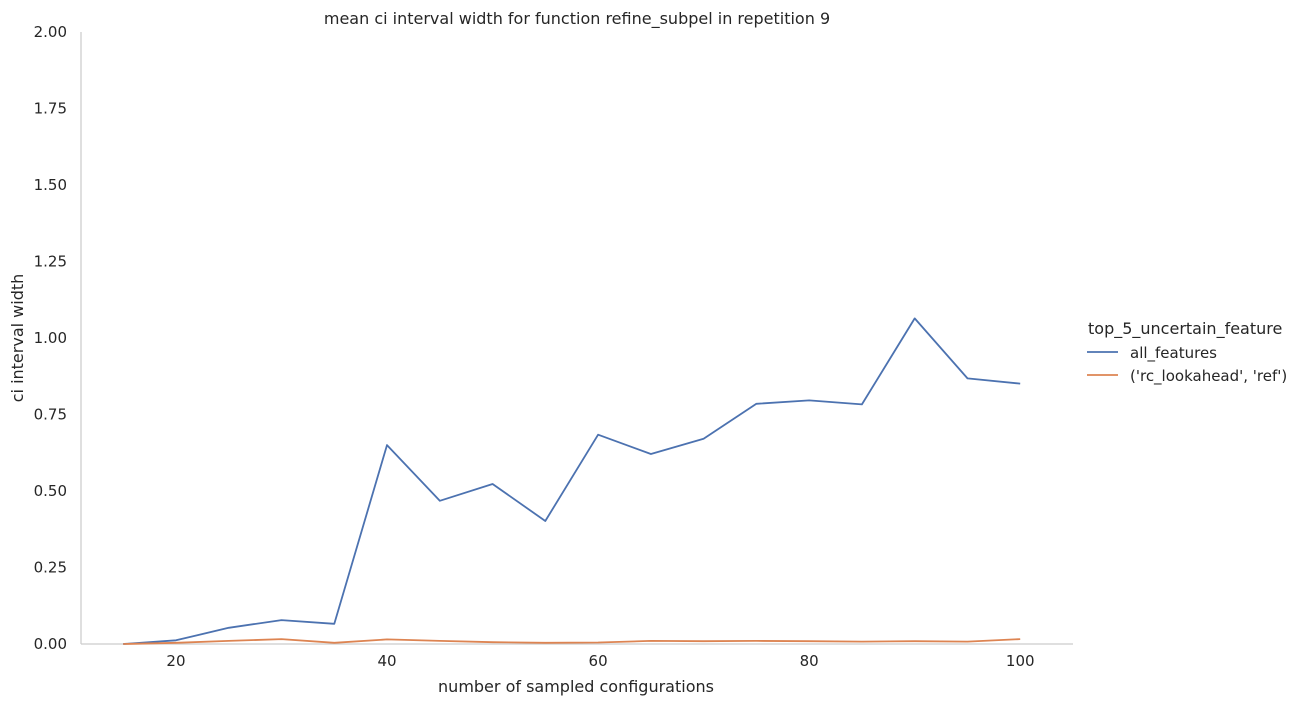 This screenshot has height=706, width=1304. I want to click on x-axis-label: number of sampled configurations, so click(576, 686).